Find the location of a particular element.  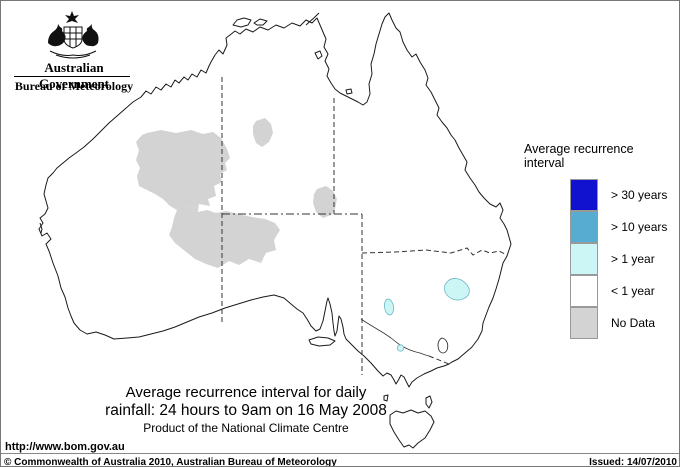

legend-label: > 30 years is located at coordinates (639, 195).